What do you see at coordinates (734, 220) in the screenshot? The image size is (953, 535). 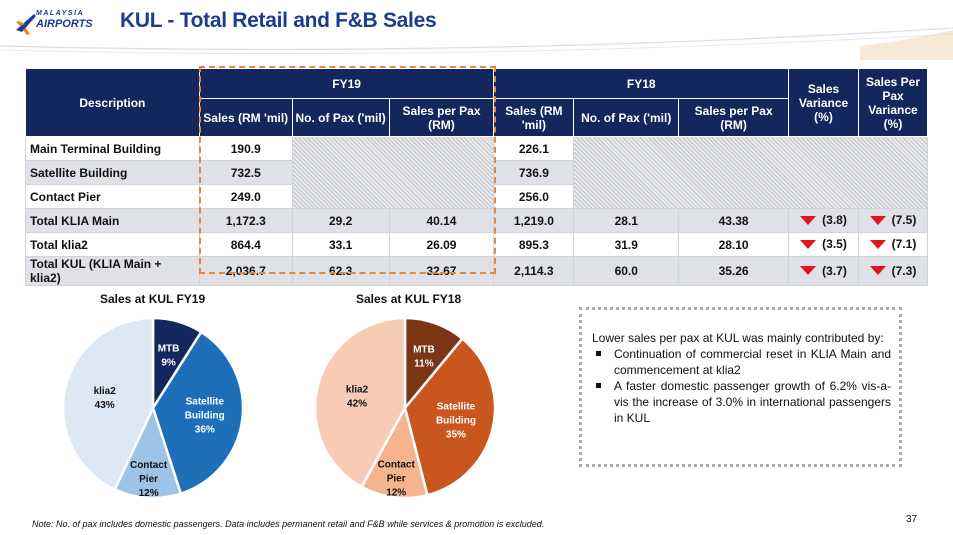 I see `fy18-spp: 43.38` at bounding box center [734, 220].